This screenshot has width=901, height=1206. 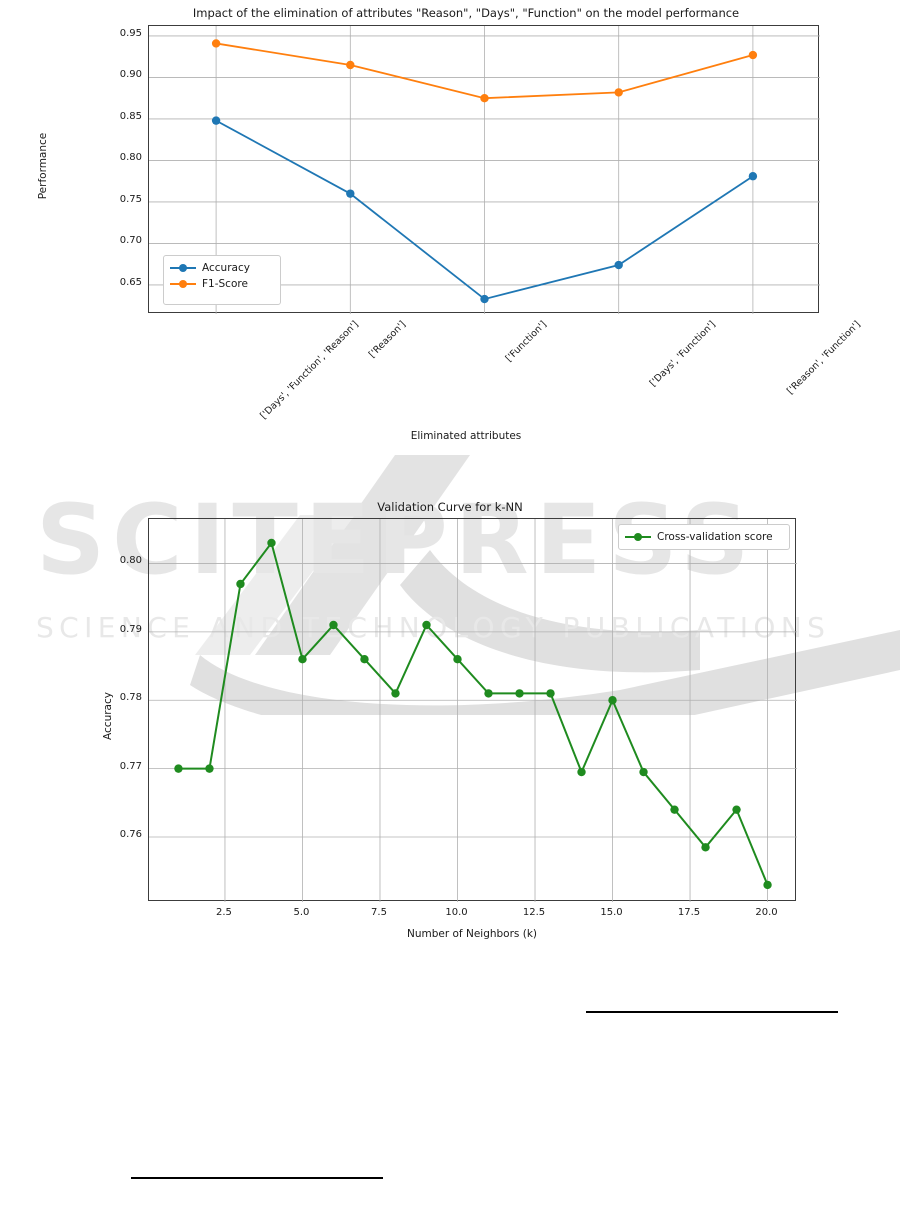 What do you see at coordinates (682, 354) in the screenshot?
I see `figure1-x-tick: ['Days', 'Function']` at bounding box center [682, 354].